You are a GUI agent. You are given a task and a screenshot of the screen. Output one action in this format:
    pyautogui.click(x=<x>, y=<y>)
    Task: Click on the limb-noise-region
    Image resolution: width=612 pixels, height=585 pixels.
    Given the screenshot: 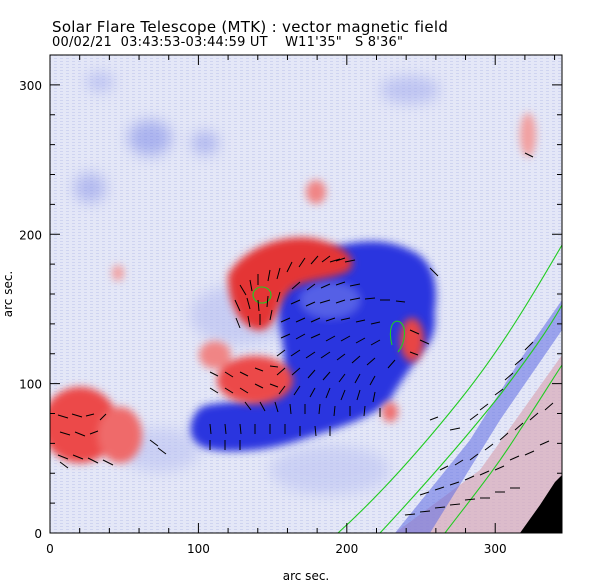 What is the action you would take?
    pyautogui.click(x=478, y=444)
    